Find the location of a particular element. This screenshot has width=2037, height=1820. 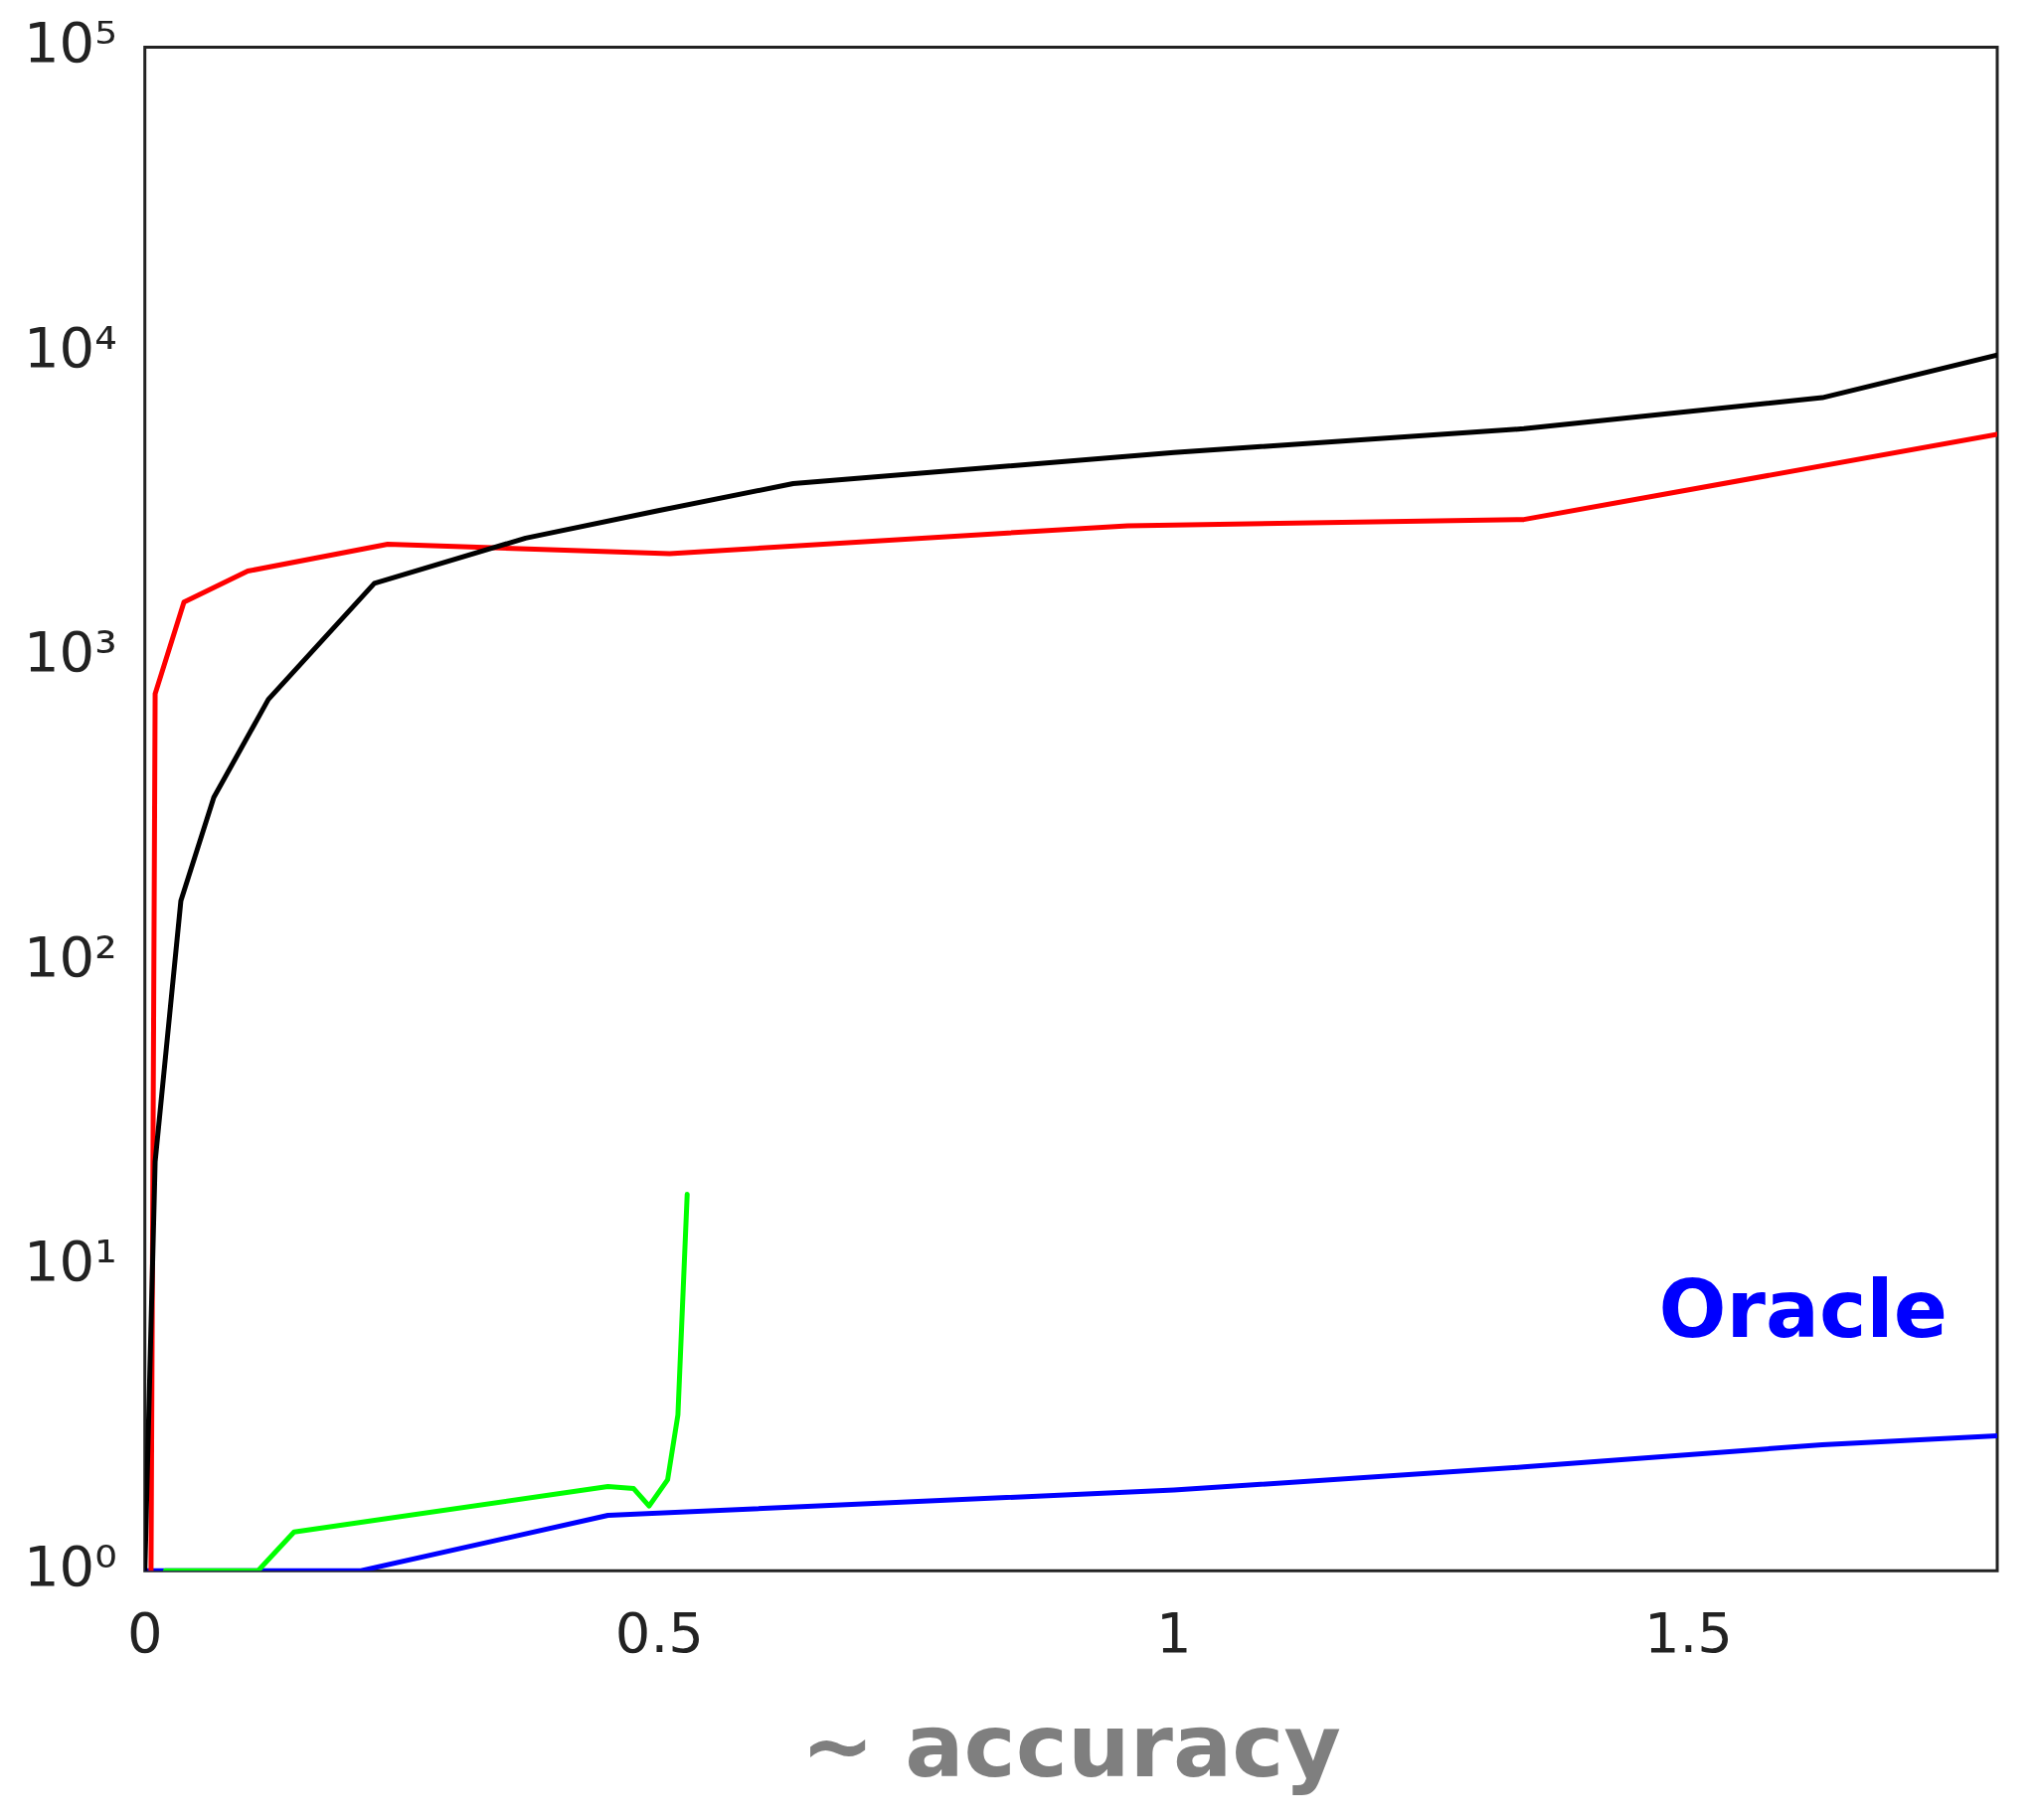

series-label: Oracle is located at coordinates (1803, 1310).